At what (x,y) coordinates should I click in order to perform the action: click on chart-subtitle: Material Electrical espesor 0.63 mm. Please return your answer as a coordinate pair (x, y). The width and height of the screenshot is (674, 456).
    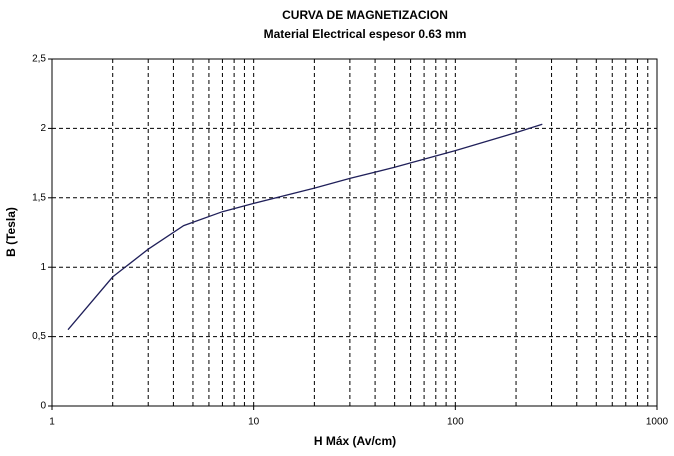
    Looking at the image, I should click on (365, 34).